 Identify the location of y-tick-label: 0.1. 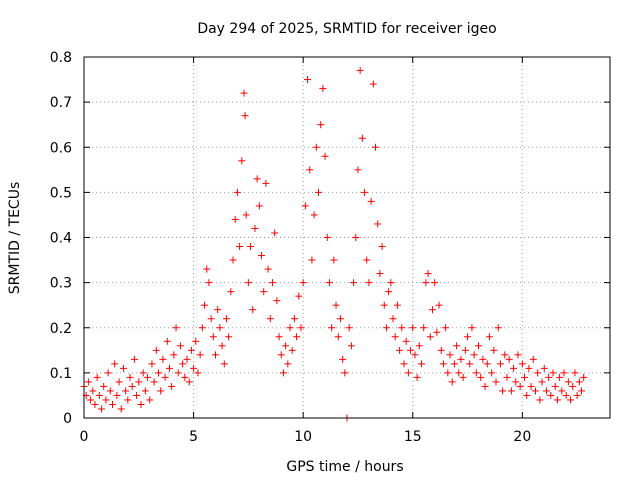
(61, 374).